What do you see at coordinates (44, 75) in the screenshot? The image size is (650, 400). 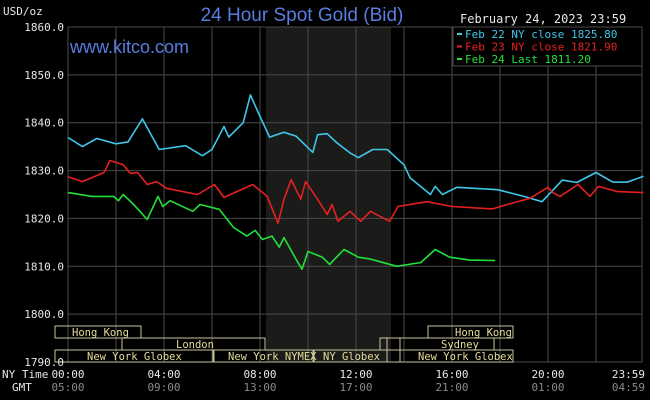 I see `y-tick-label: 1850.0` at bounding box center [44, 75].